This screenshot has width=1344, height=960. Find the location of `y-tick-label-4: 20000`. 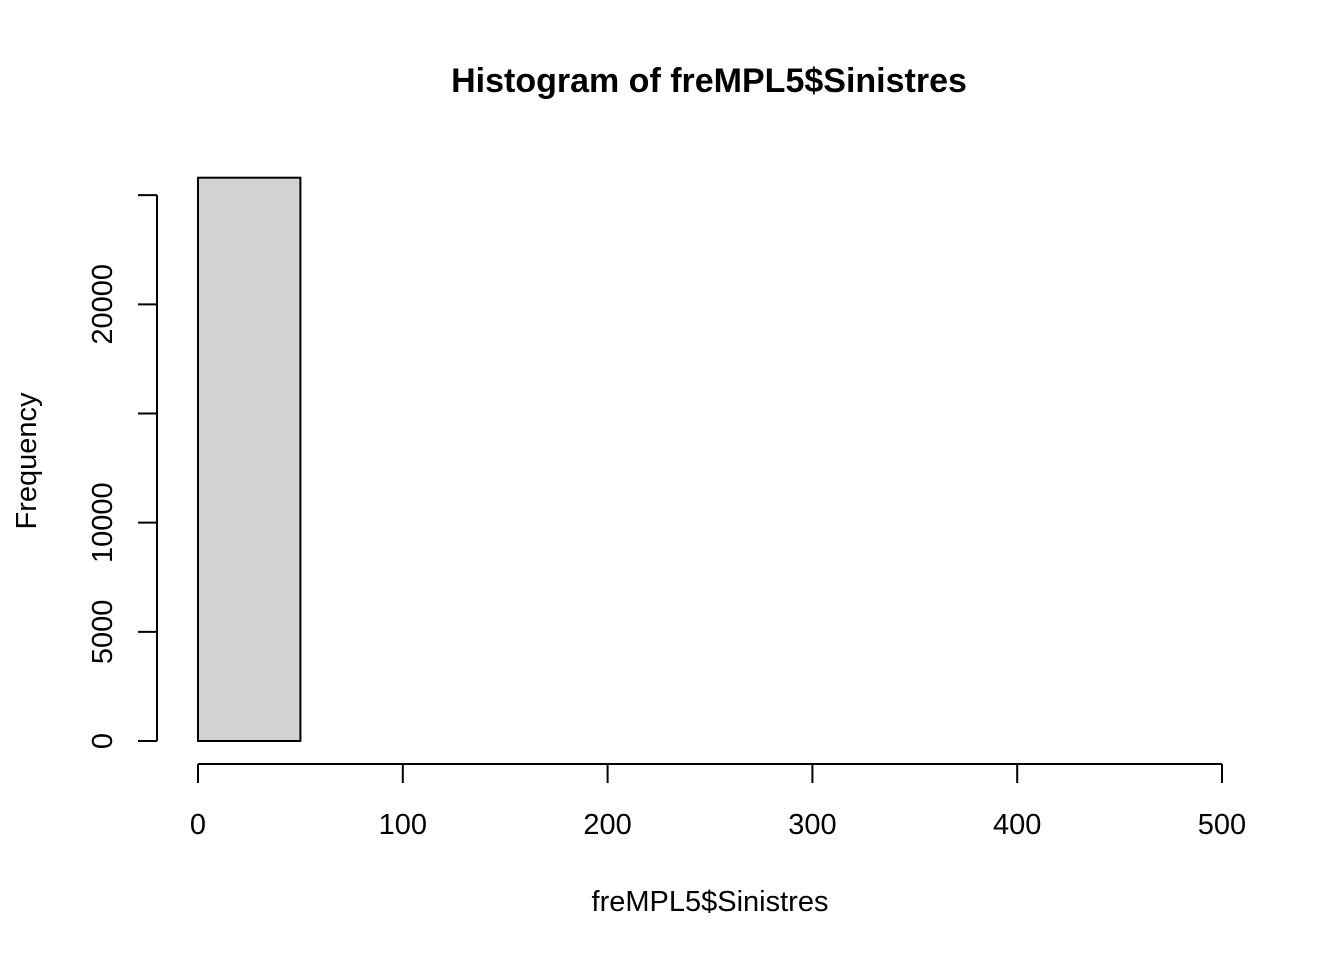

y-tick-label-4: 20000 is located at coordinates (103, 304).